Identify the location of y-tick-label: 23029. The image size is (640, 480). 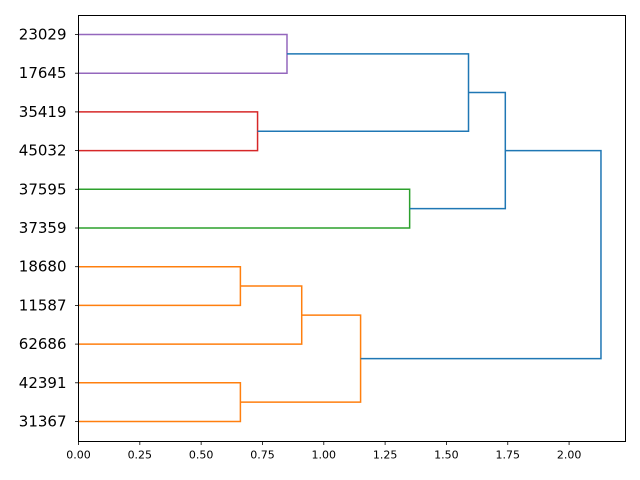
(43, 35).